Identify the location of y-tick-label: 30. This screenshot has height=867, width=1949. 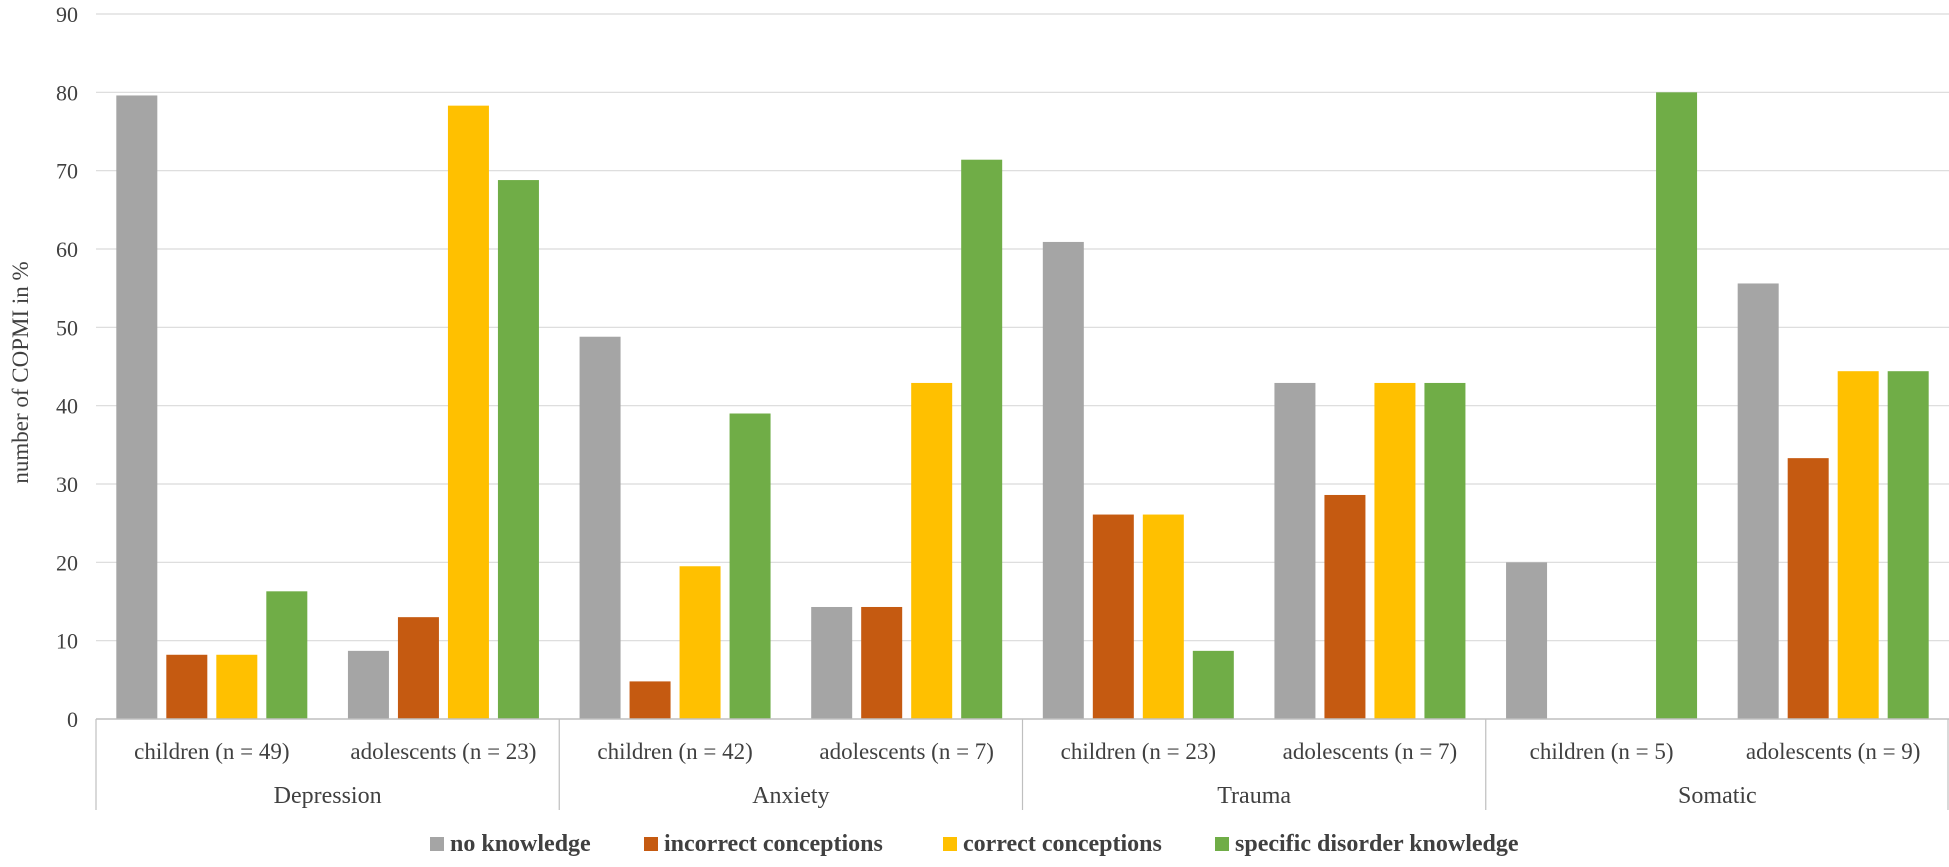
(67, 484).